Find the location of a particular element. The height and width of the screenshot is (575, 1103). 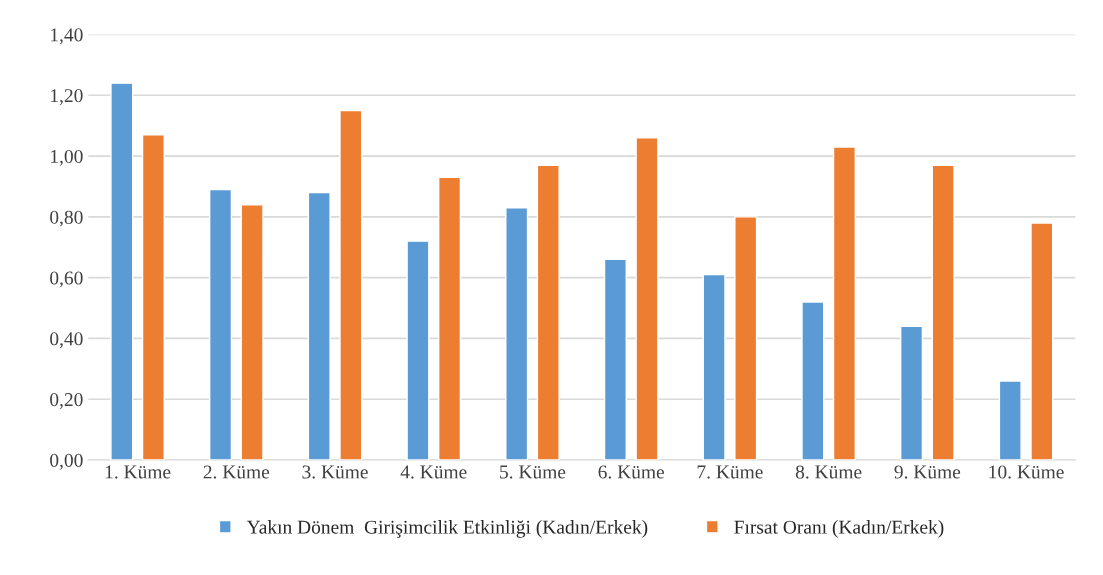

y-tick-label: 1,20 is located at coordinates (67, 97).